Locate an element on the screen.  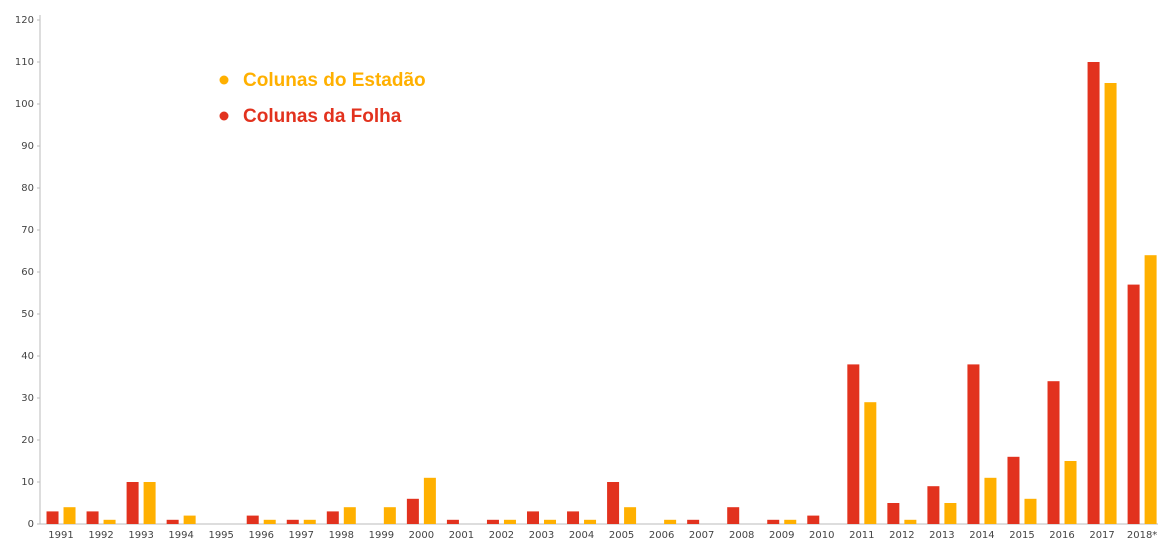
x-tick-label: 1991 is located at coordinates (60, 535).